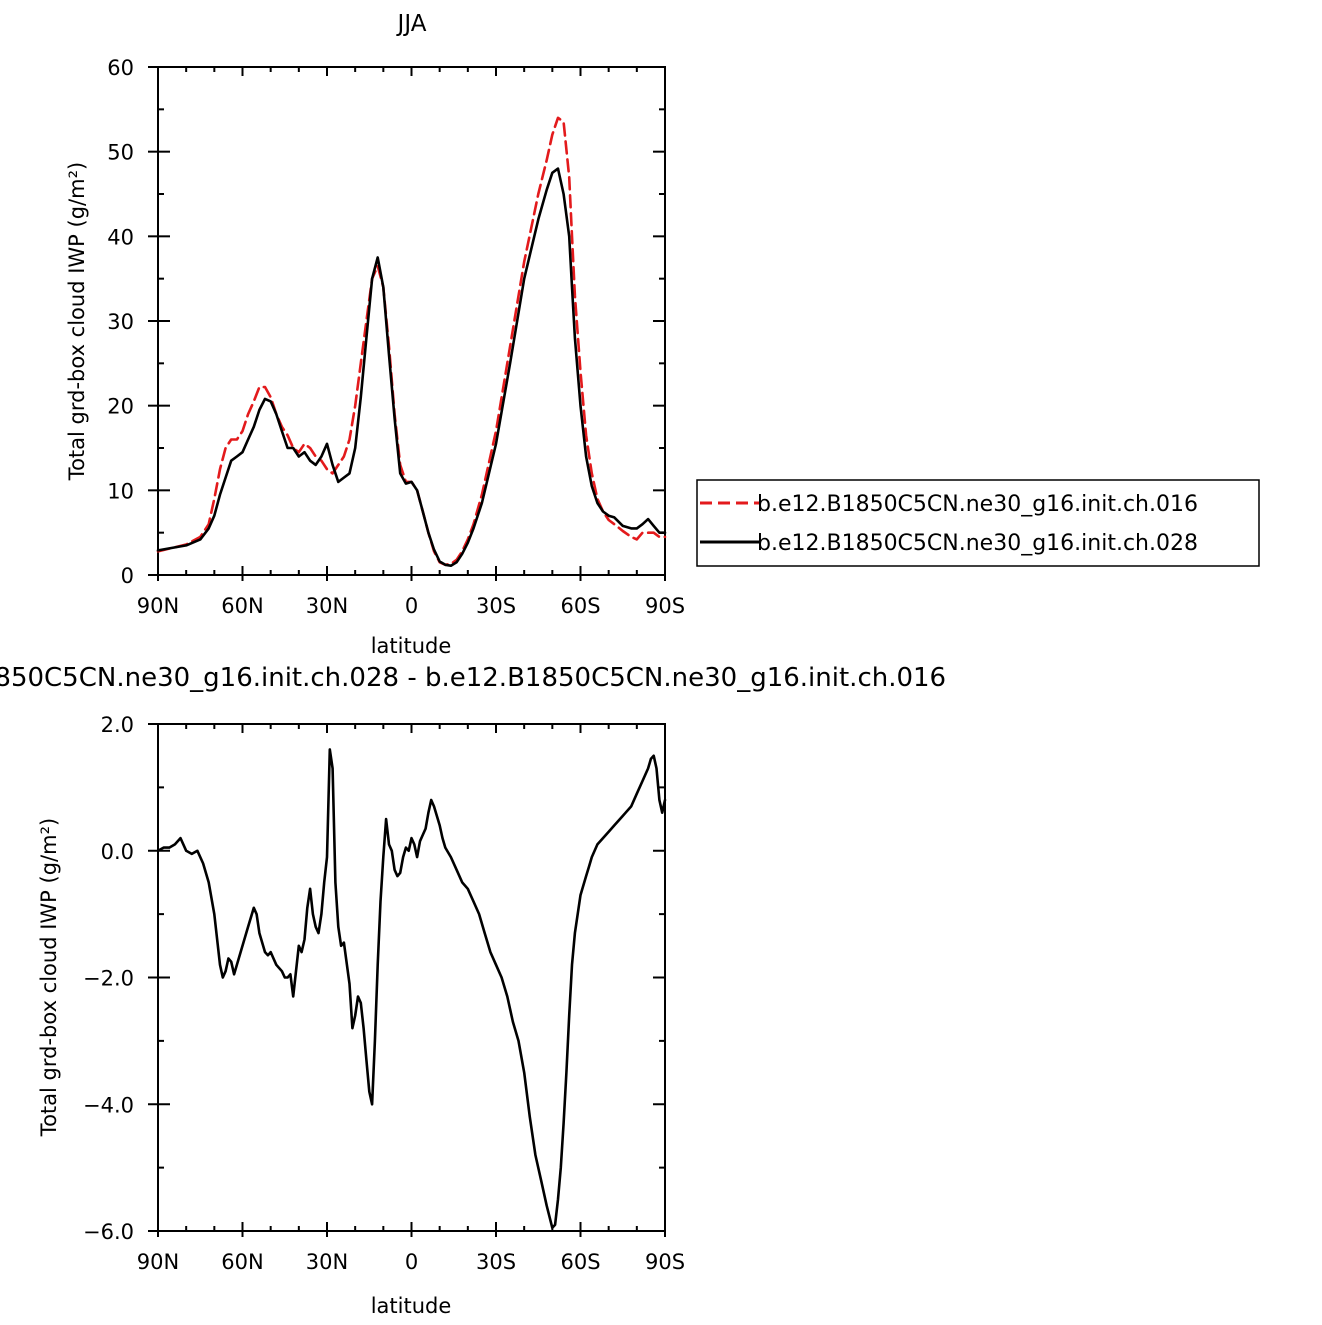  I want to click on top-x-tick-label: 90S, so click(665, 606).